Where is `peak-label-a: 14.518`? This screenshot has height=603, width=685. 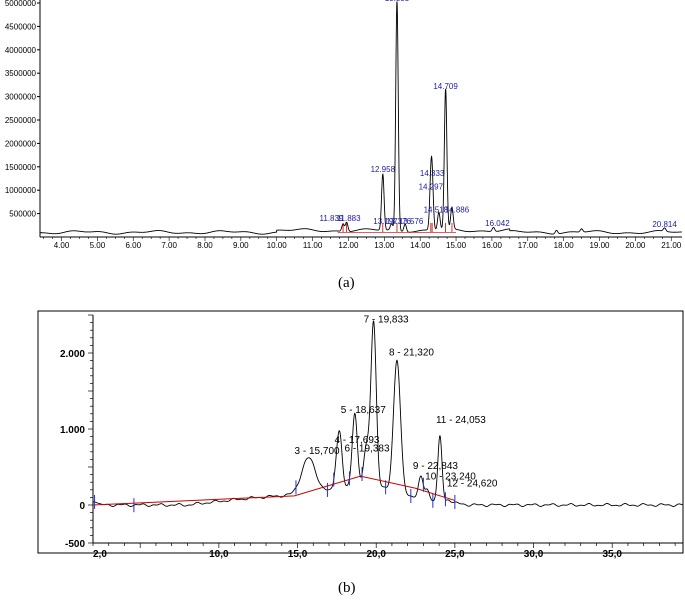 peak-label-a: 14.518 is located at coordinates (436, 210).